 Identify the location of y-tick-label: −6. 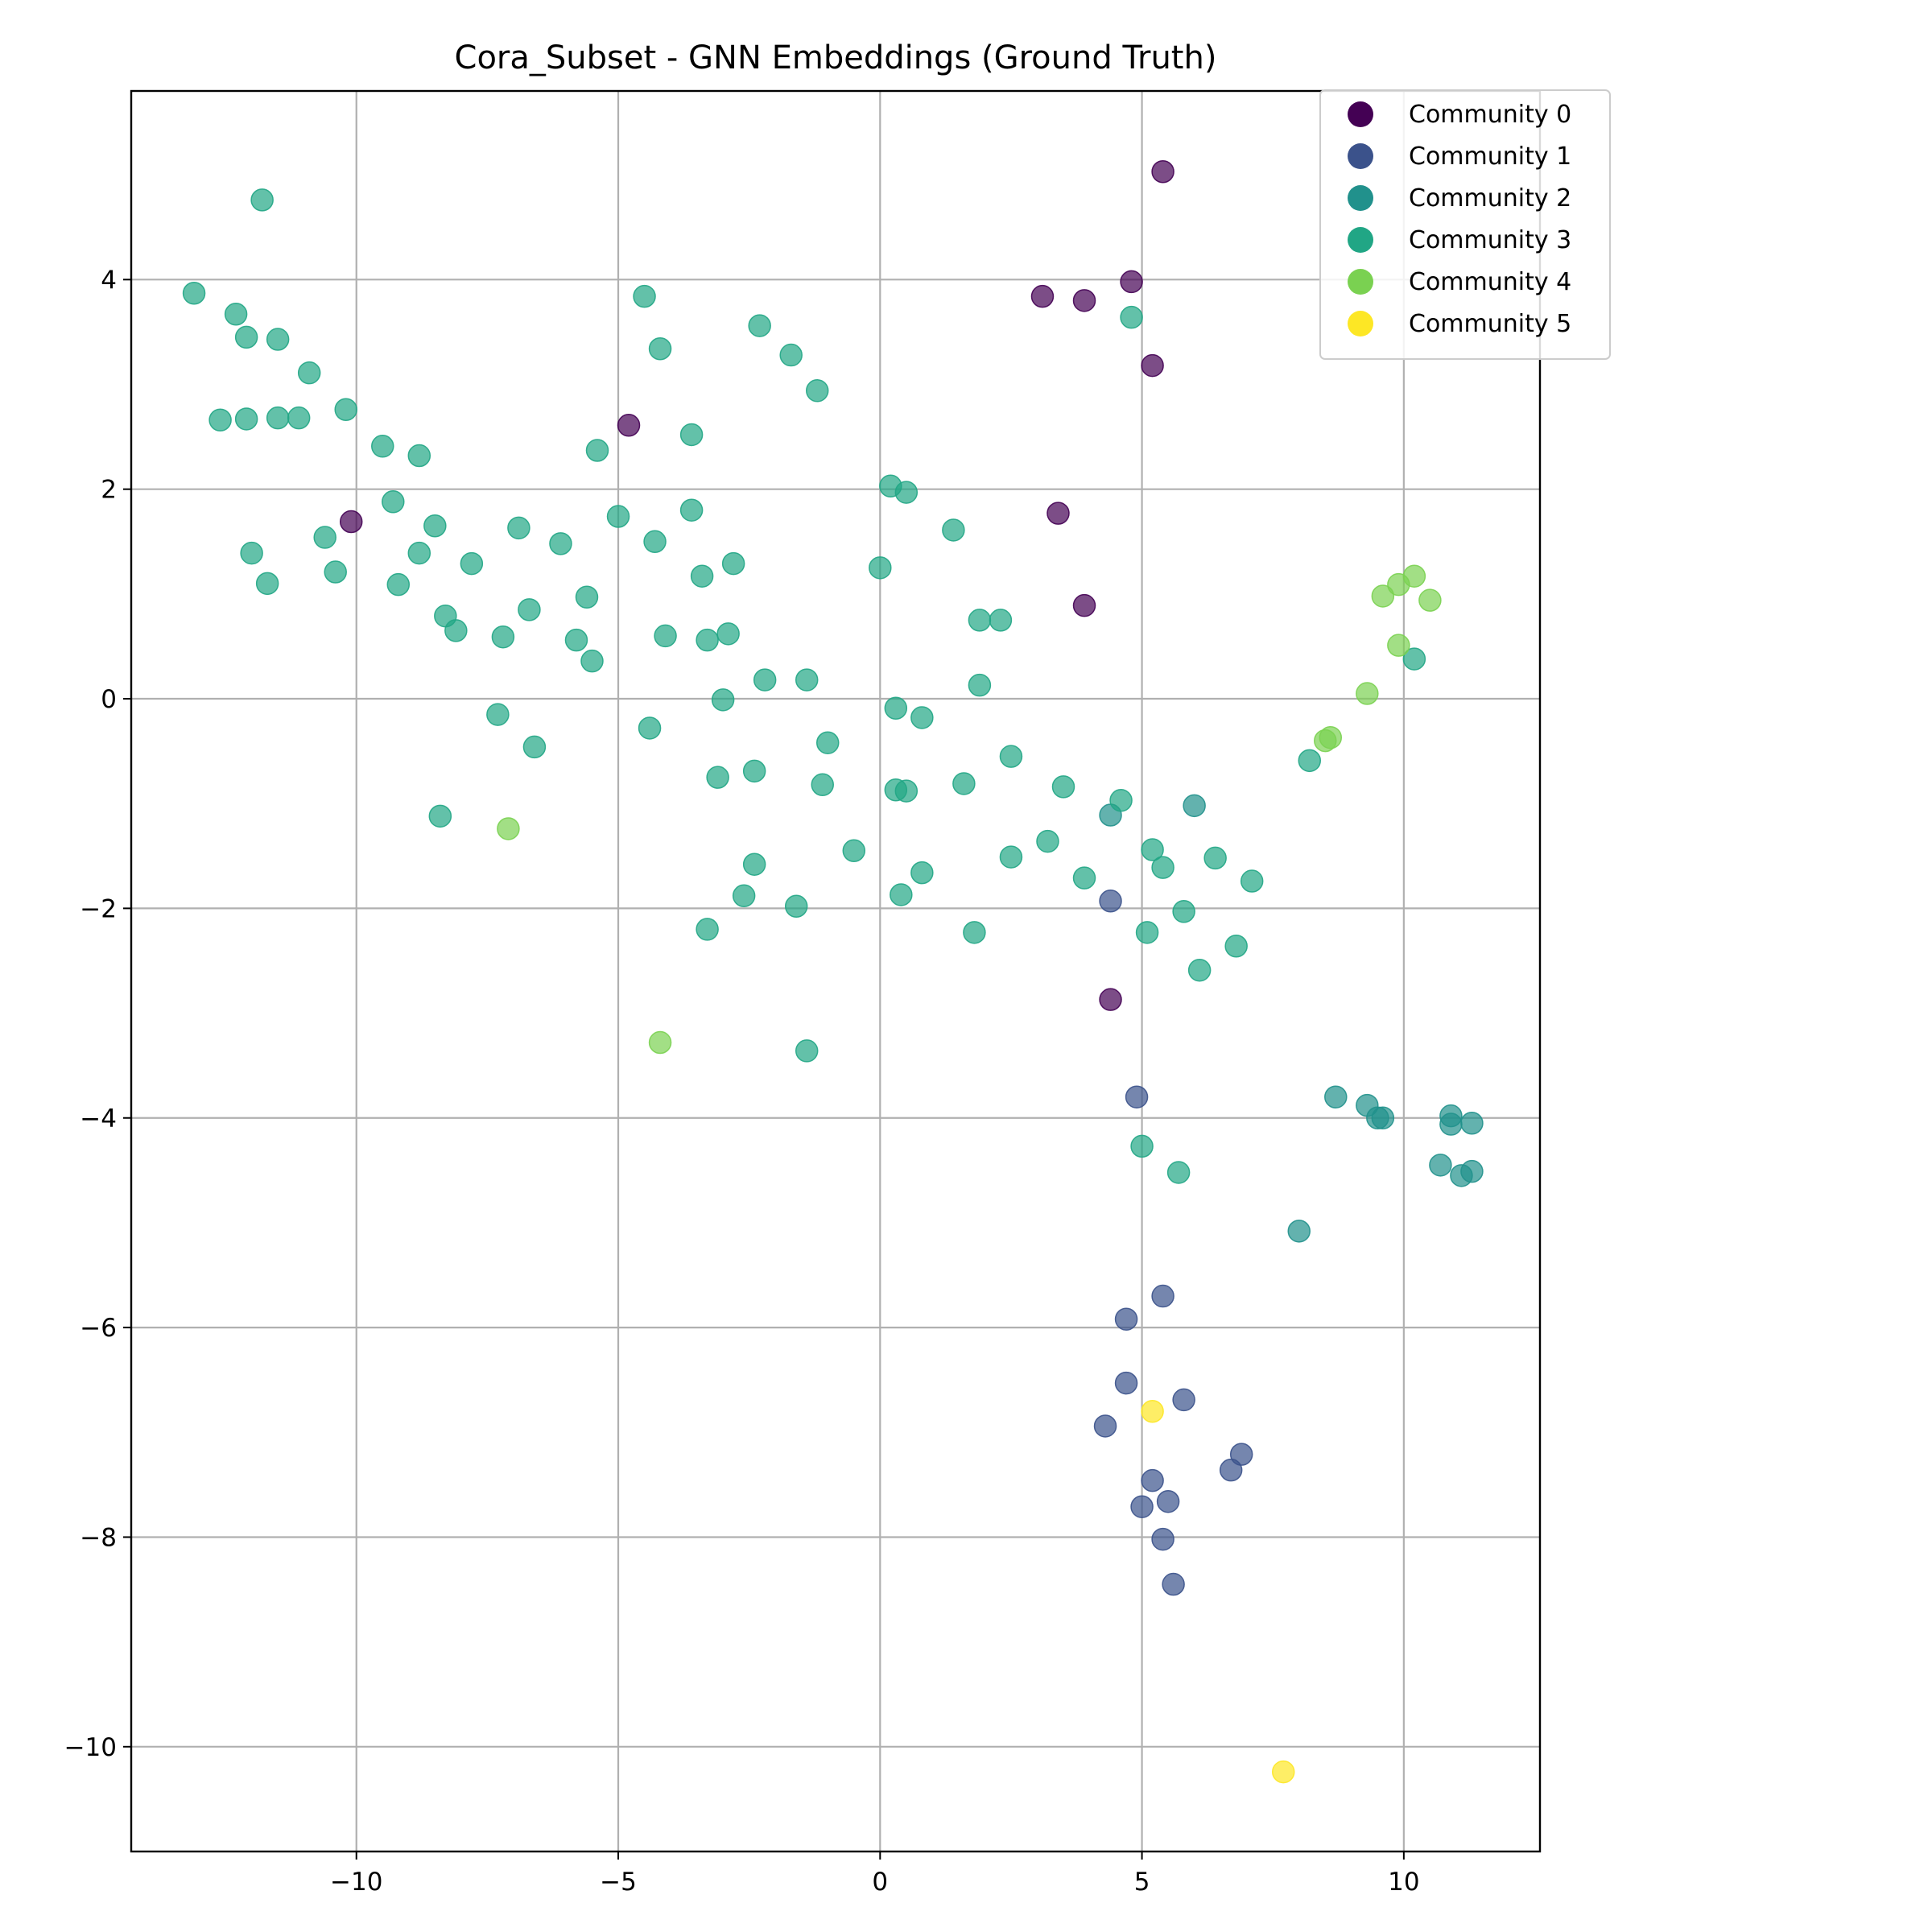
(98, 1328).